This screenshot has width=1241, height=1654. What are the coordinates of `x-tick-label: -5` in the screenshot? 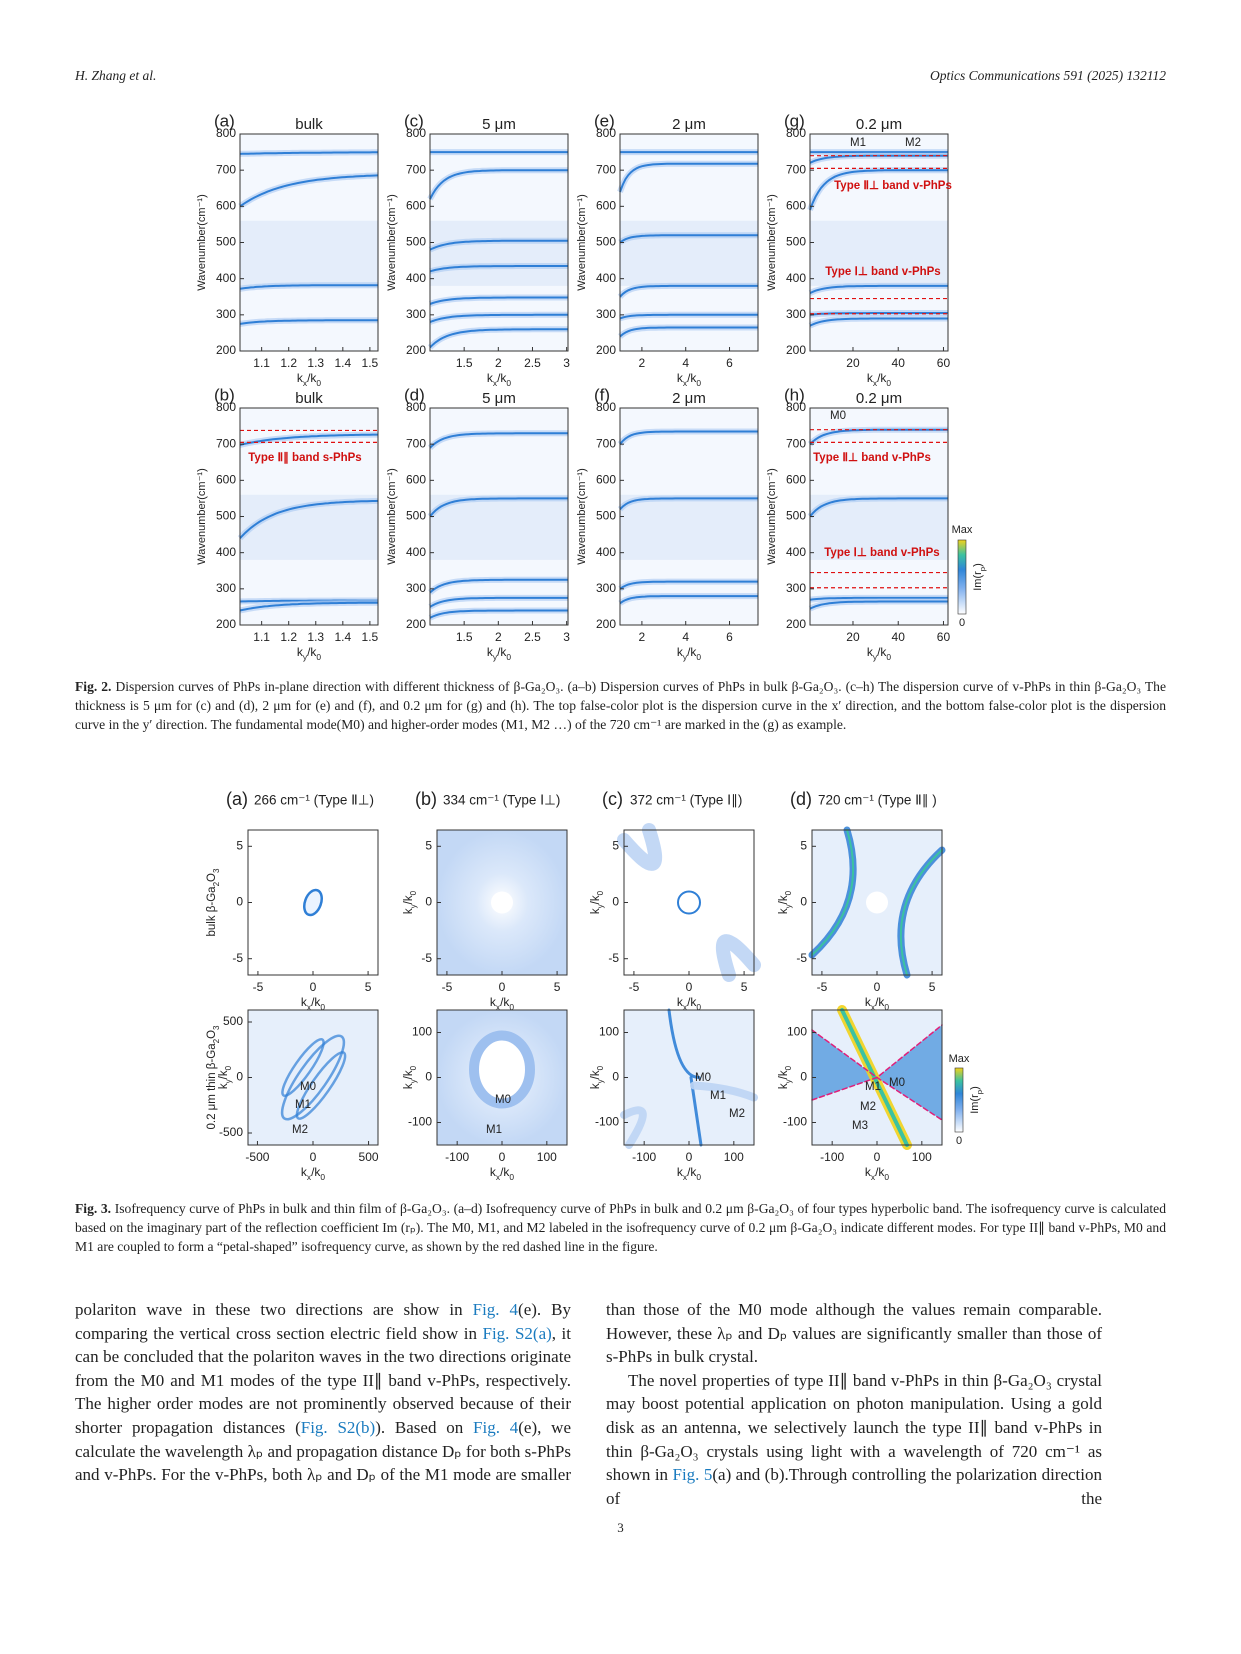 It's located at (822, 987).